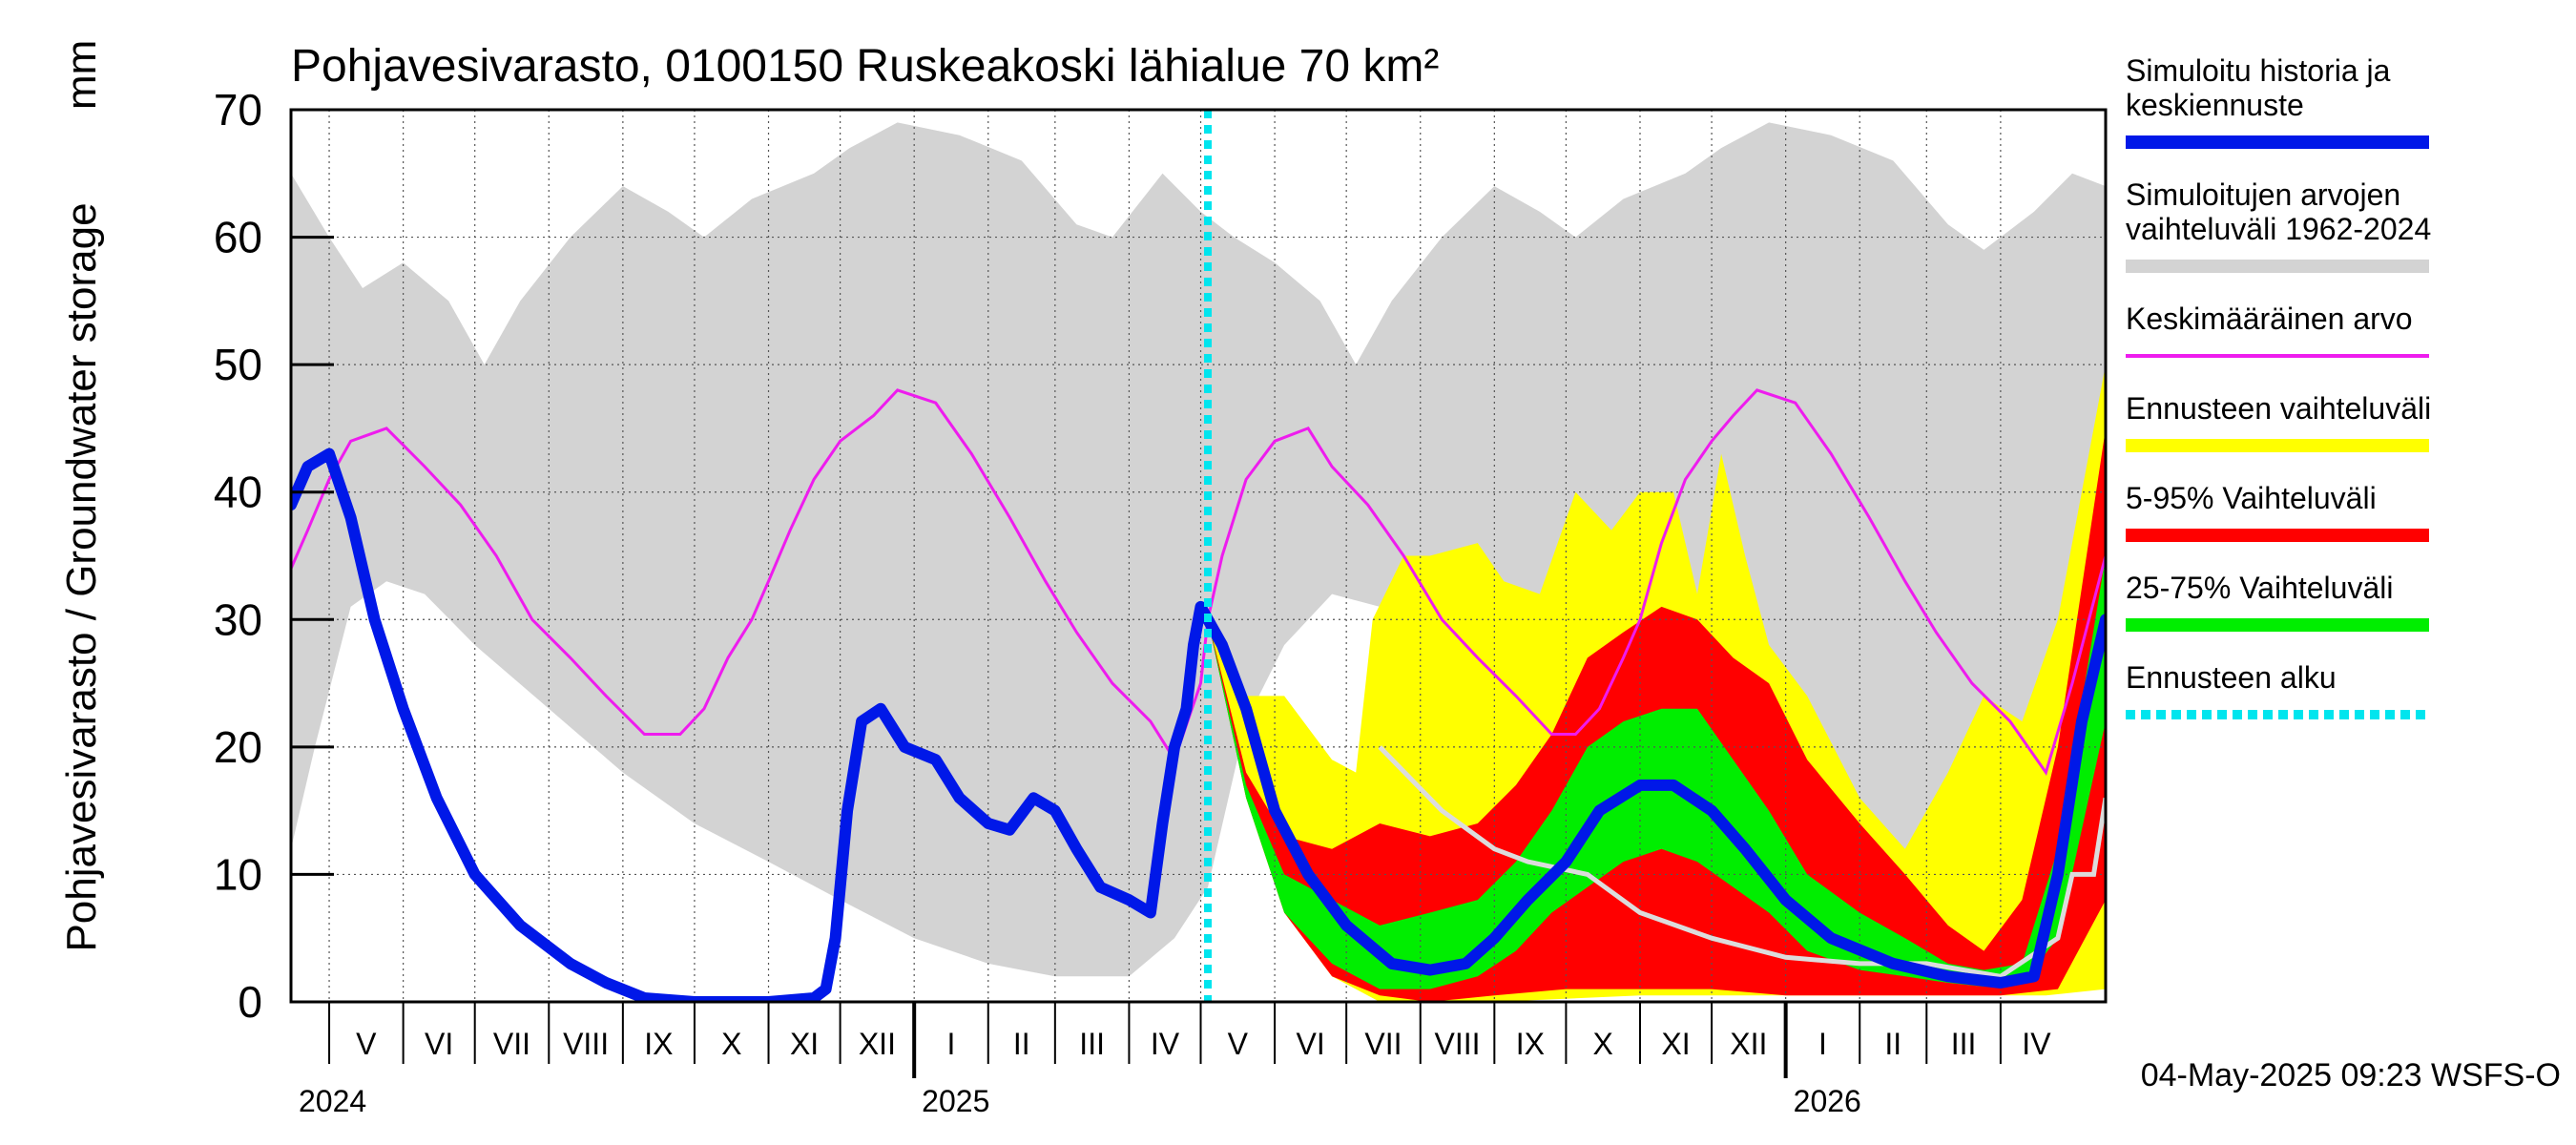  I want to click on y-tick-label: 0, so click(250, 1002).